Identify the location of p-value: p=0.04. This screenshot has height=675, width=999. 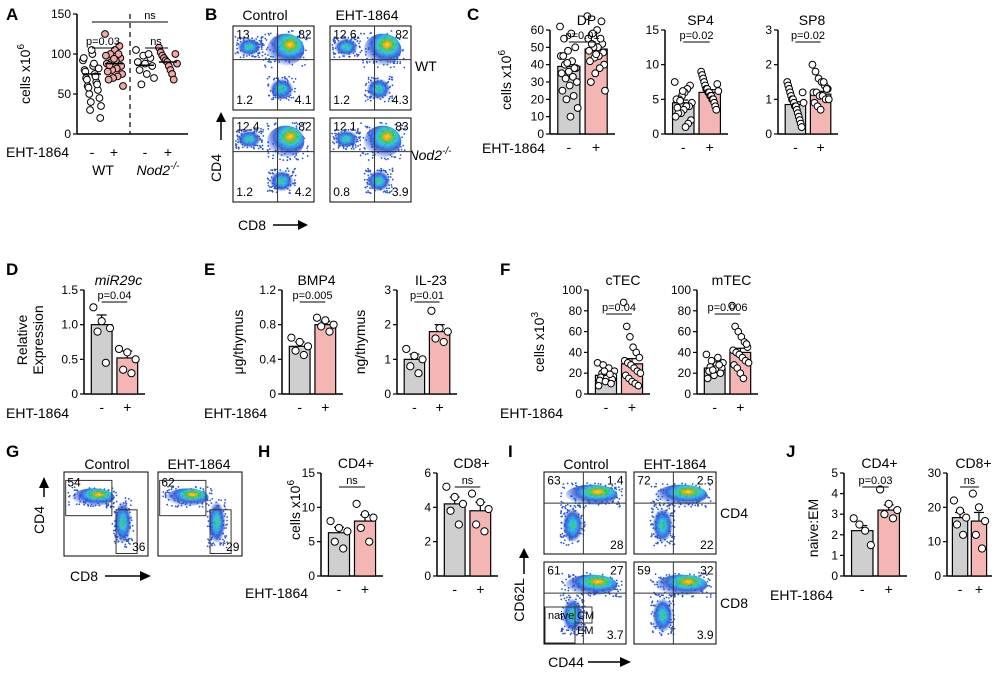
(115, 296).